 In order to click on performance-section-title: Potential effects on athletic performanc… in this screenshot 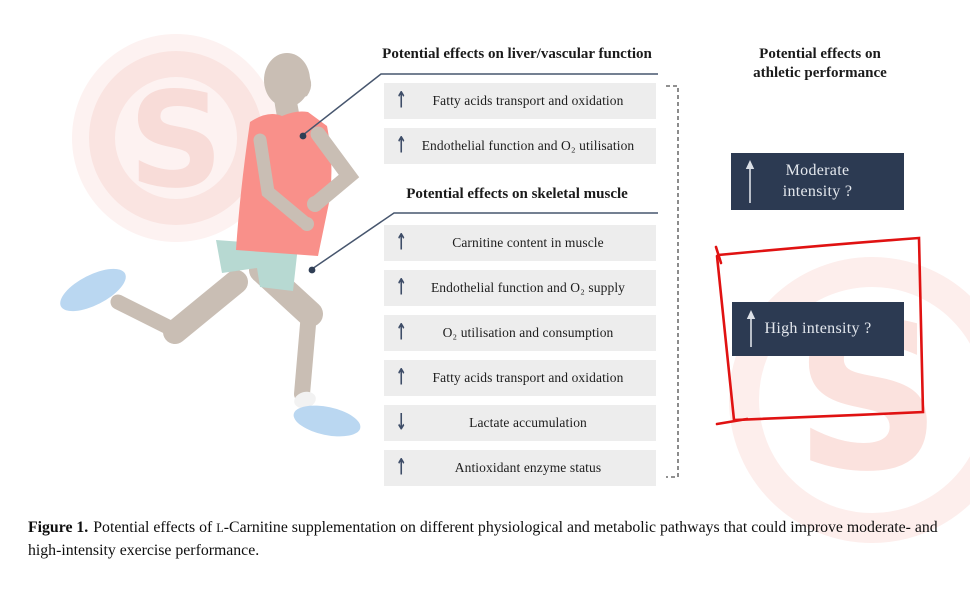, I will do `click(820, 64)`.